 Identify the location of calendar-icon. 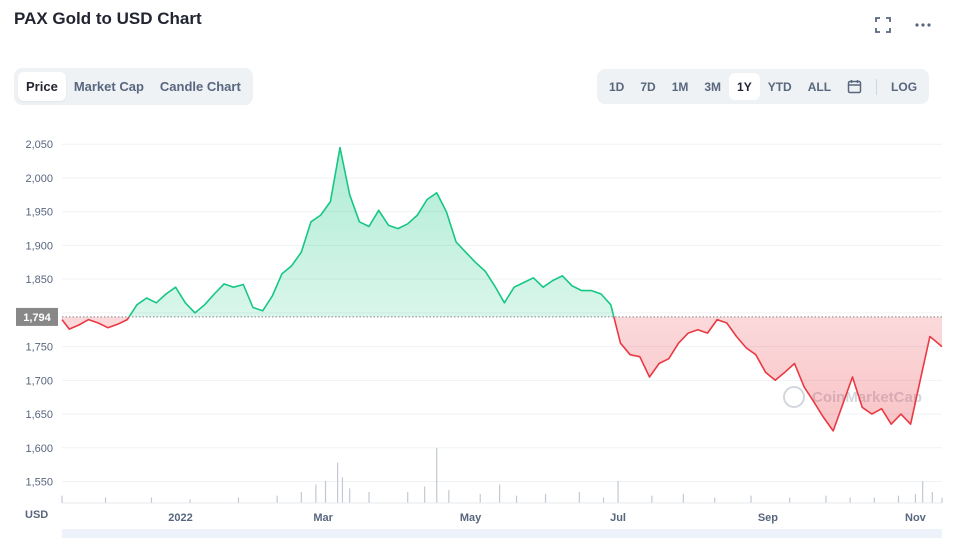
(854, 86).